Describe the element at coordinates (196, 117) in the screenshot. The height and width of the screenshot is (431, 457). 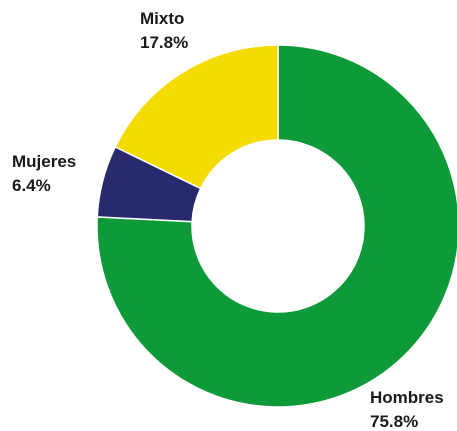
I see `slice-mixto` at that location.